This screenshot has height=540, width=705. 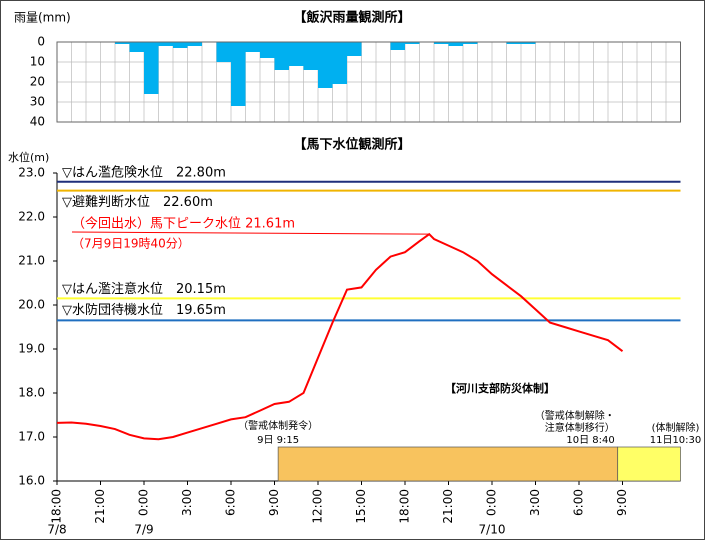 I want to click on level-title: 【馬下水位観測所】, so click(x=351, y=145).